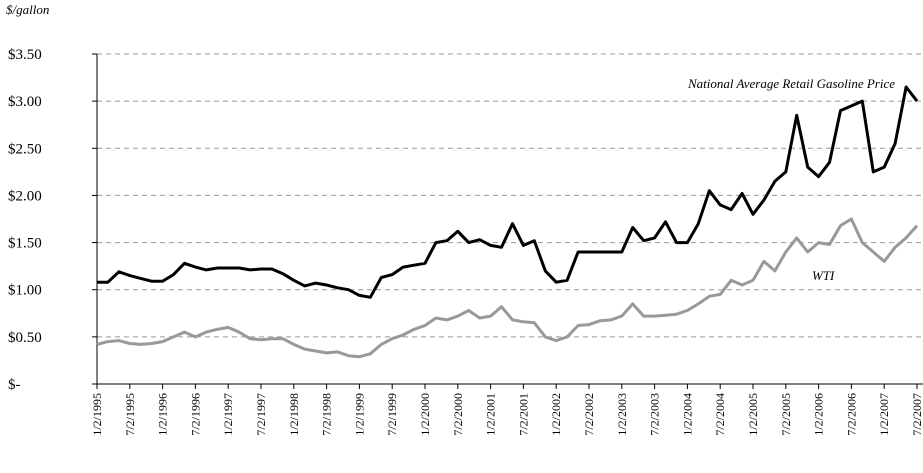 Image resolution: width=923 pixels, height=473 pixels. Describe the element at coordinates (687, 414) in the screenshot. I see `x-tick-label: 1/2/2004` at that location.